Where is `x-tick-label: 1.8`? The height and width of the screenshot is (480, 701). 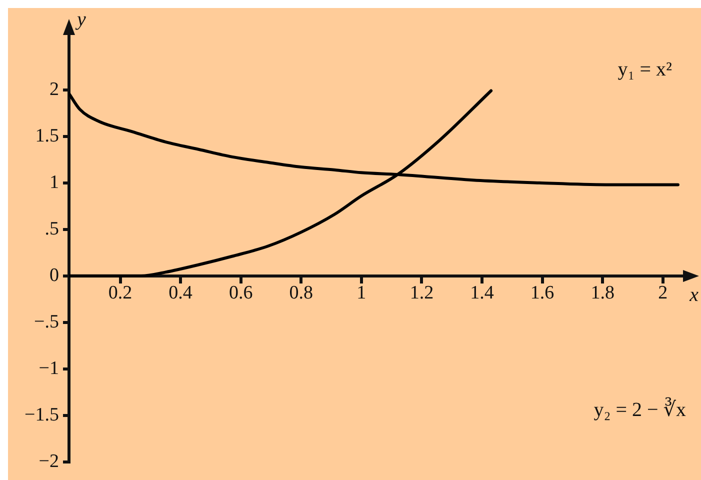 x-tick-label: 1.8 is located at coordinates (602, 293).